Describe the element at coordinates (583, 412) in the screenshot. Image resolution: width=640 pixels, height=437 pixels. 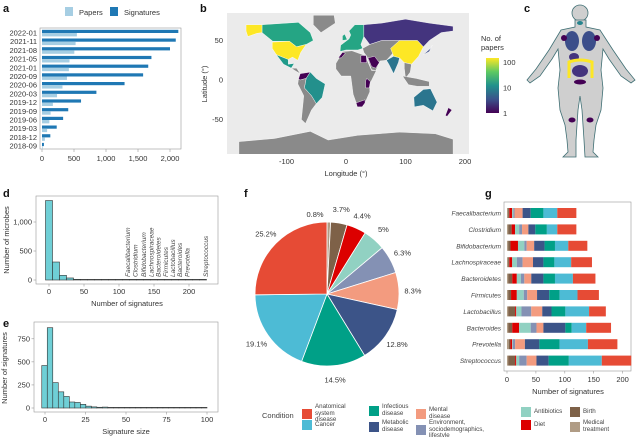
I see `legend-item: Birth` at that location.